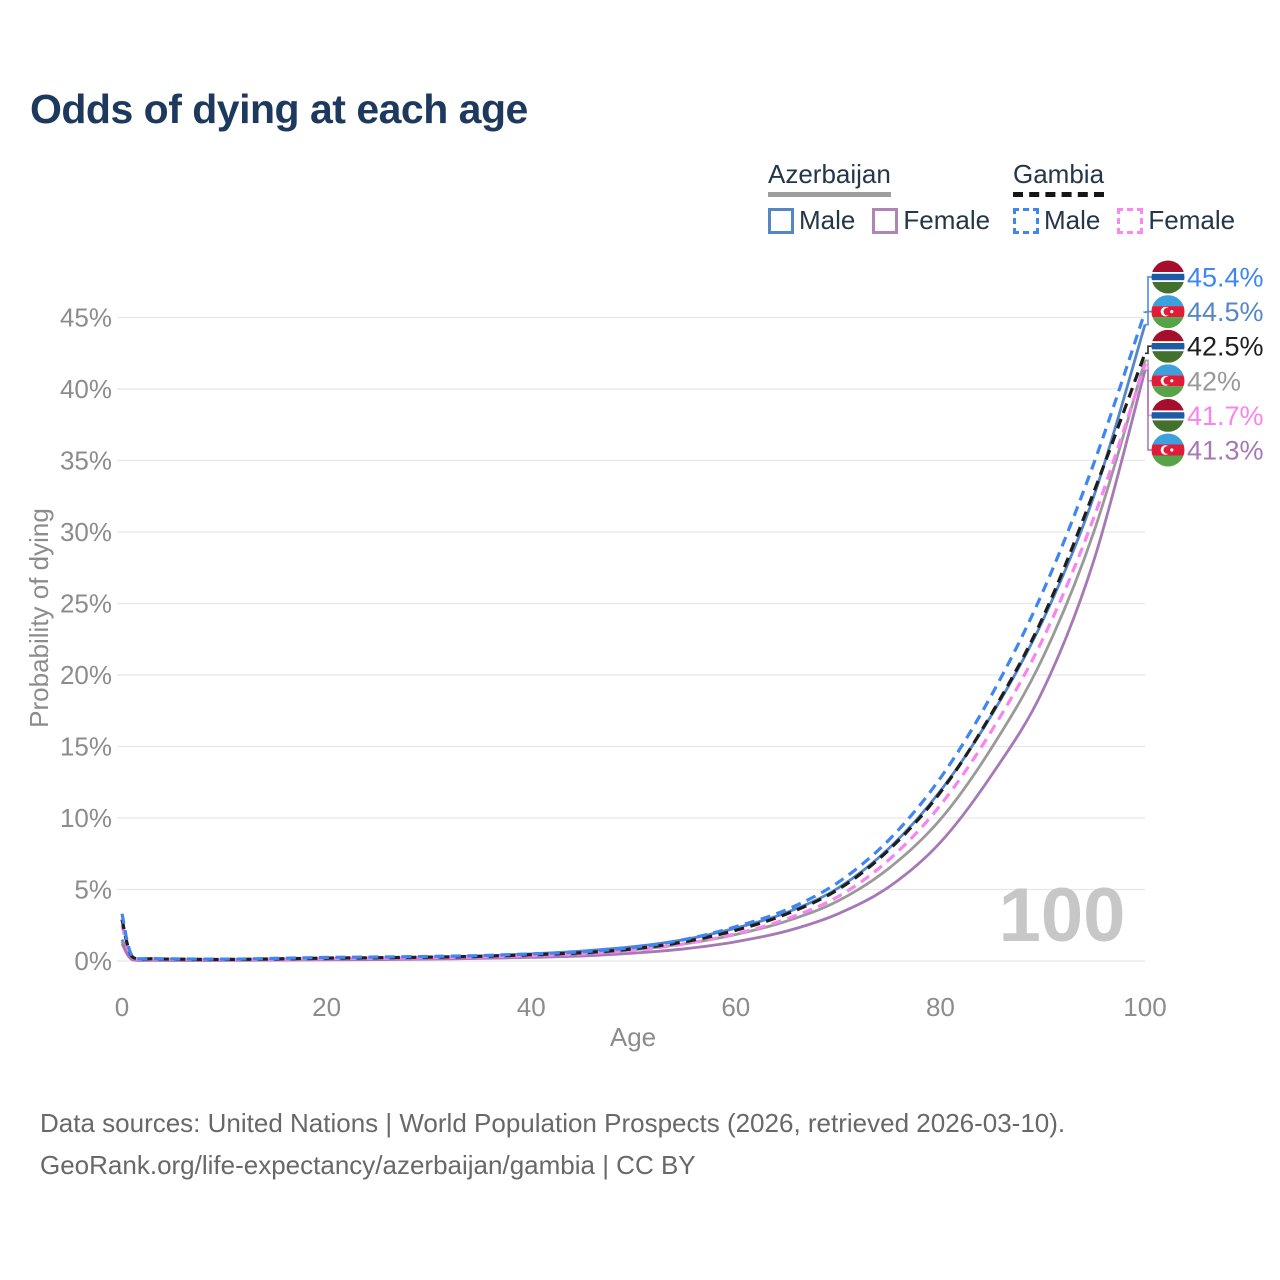  What do you see at coordinates (1124, 197) in the screenshot?
I see `legend-group-gambia: Gambia Male Female` at bounding box center [1124, 197].